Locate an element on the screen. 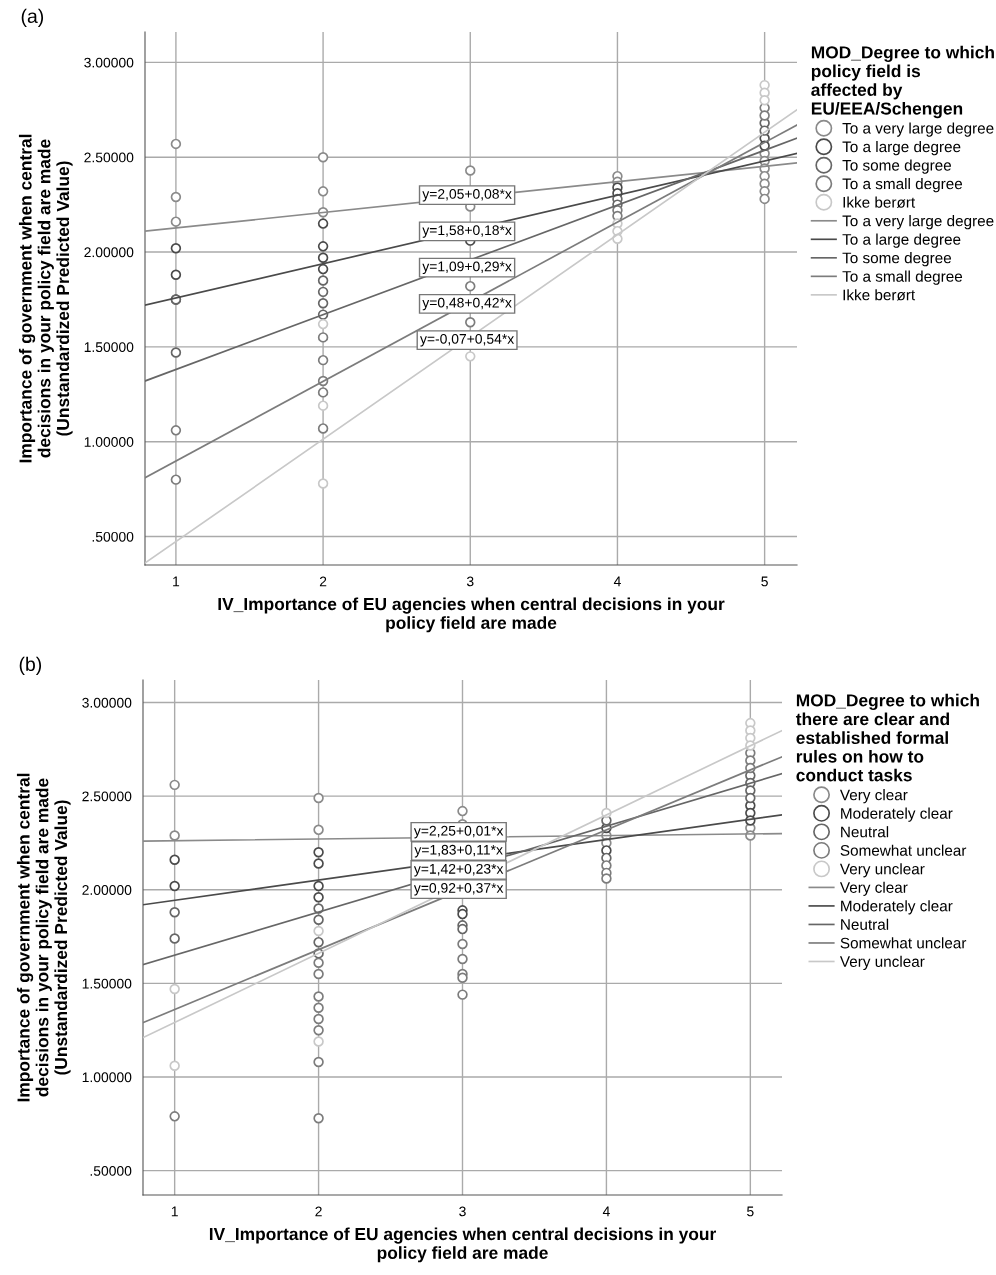 The width and height of the screenshot is (996, 1275). annotation: y=0,48+0,42*x is located at coordinates (467, 304).